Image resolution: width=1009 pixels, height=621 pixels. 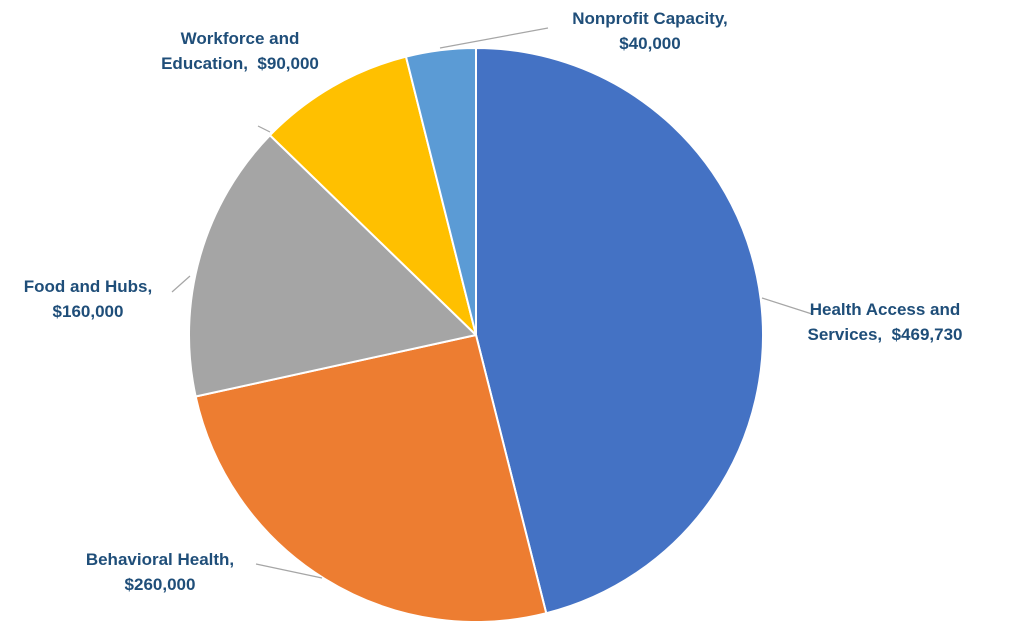 I want to click on data-label-line: Education, $90,000, so click(x=240, y=63).